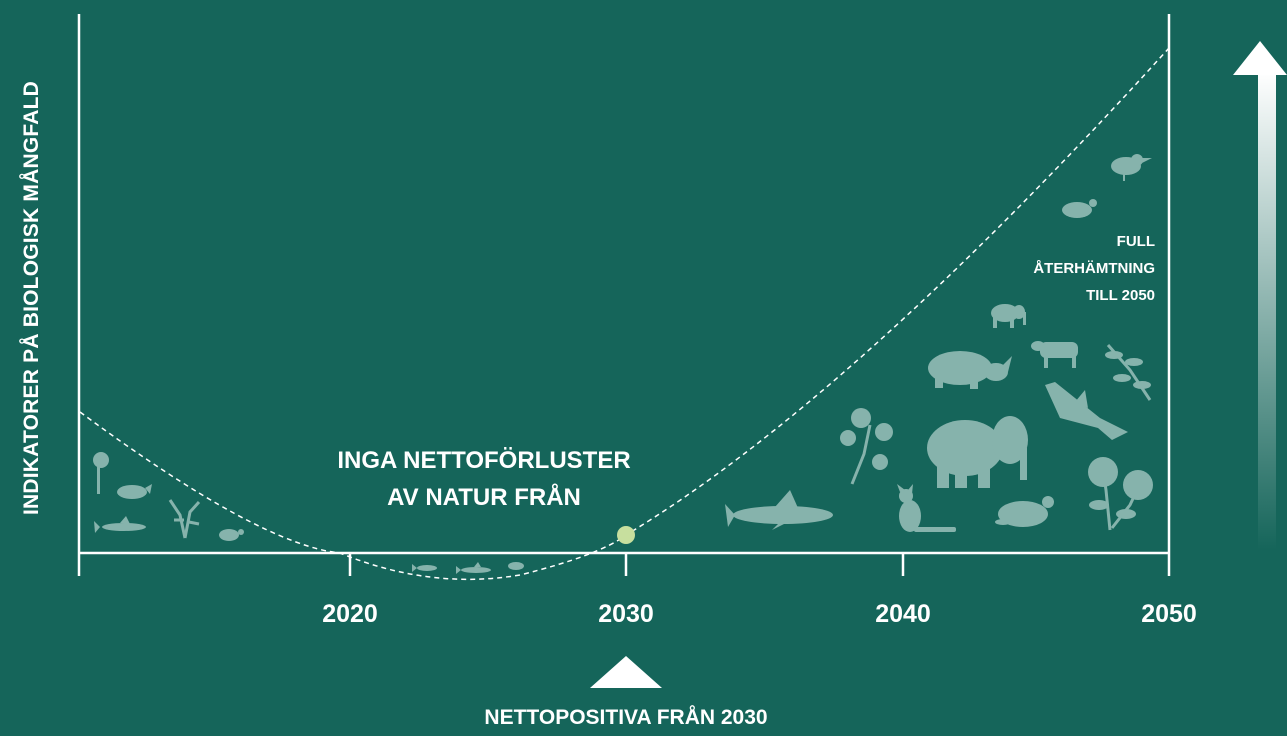 The image size is (1287, 736). I want to click on bird-icon, so click(1131, 167).